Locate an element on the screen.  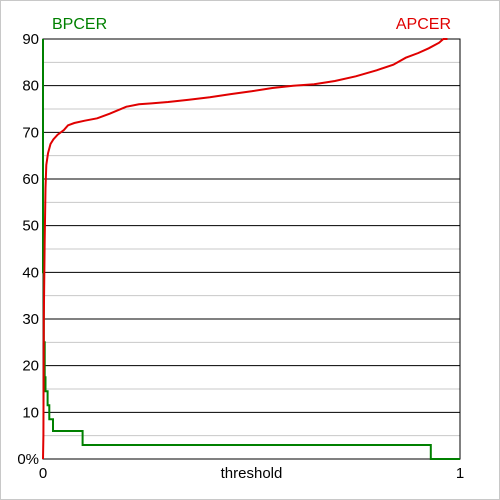
y-tick-label: 80 is located at coordinates (30, 86).